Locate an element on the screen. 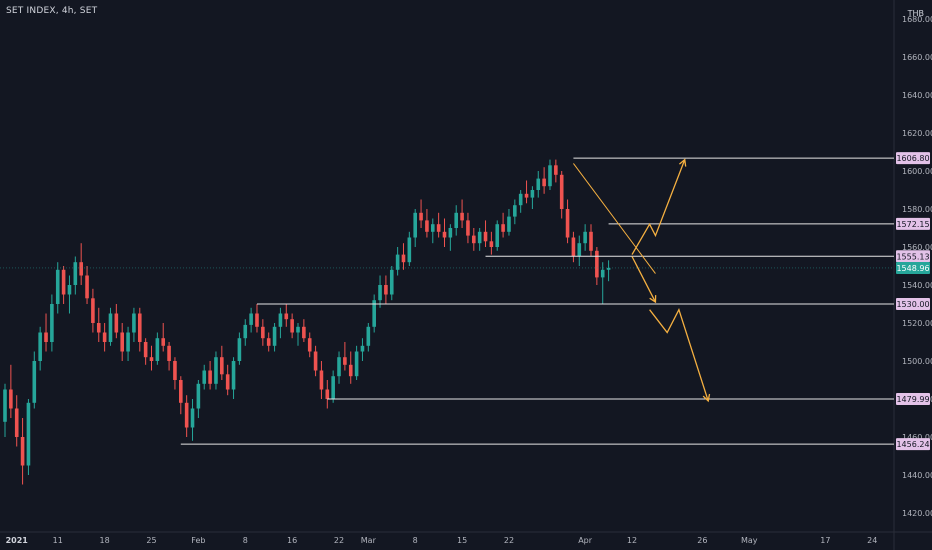 This screenshot has height=550, width=932. price-label-text: 1606.80 is located at coordinates (912, 158).